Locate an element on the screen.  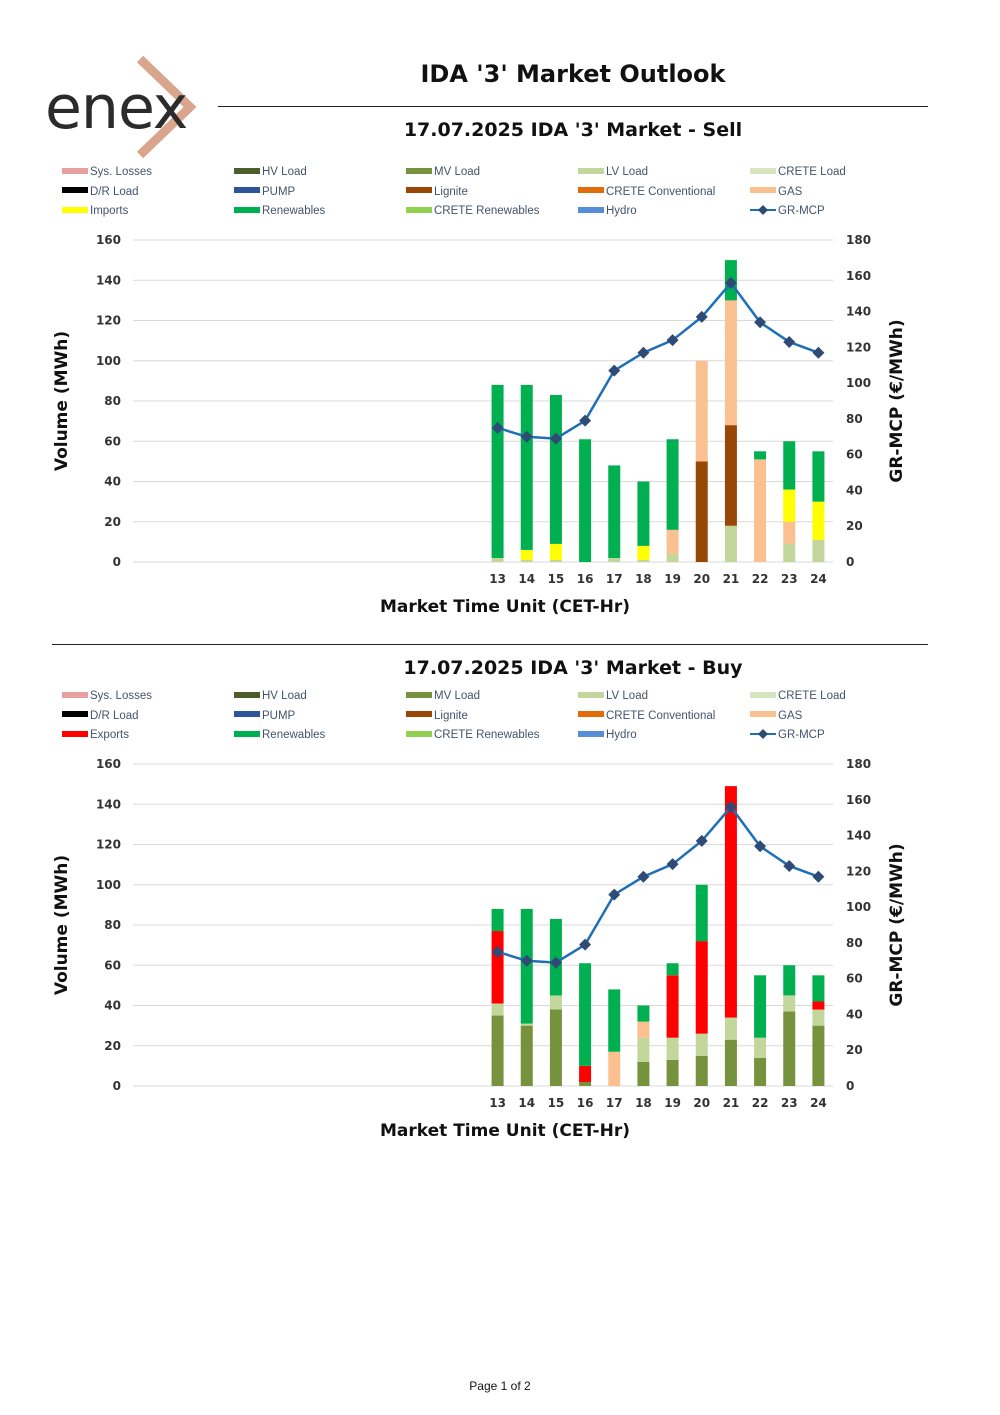
logo-wordmark: enex is located at coordinates (116, 108).